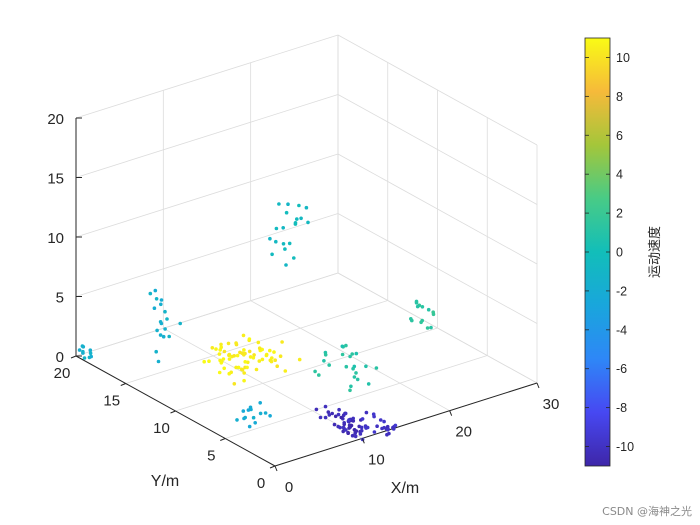 Image resolution: width=700 pixels, height=525 pixels. I want to click on colorbar-tick-label: -10, so click(625, 447).